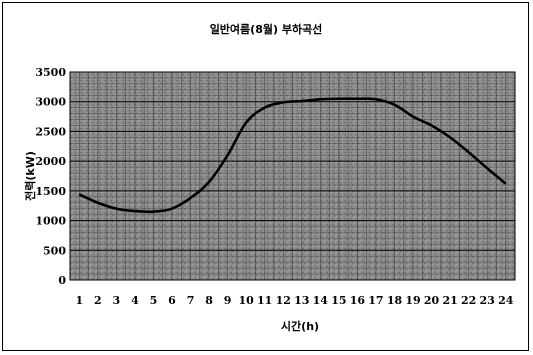 This screenshot has width=533, height=355. What do you see at coordinates (50, 191) in the screenshot?
I see `y-tick-label: 1500` at bounding box center [50, 191].